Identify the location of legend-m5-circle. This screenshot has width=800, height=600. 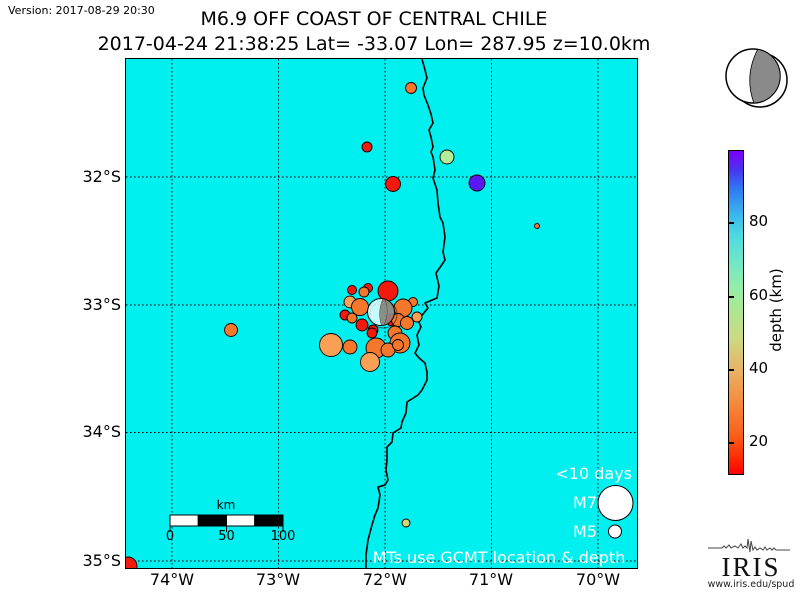
(615, 531).